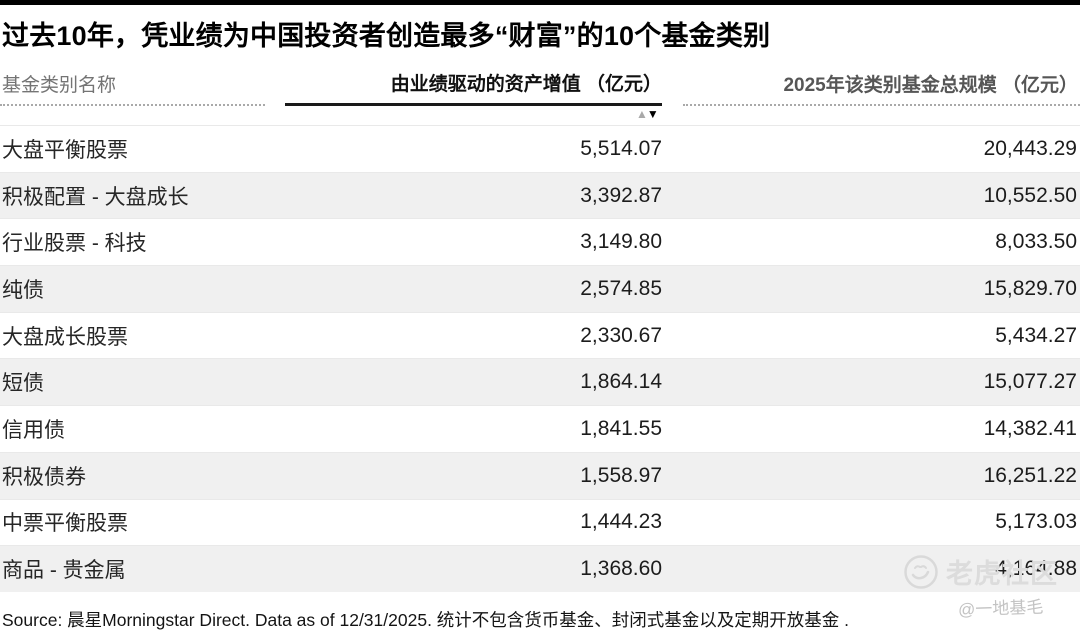 Image resolution: width=1080 pixels, height=636 pixels. I want to click on total-cell: 10,552.50, so click(1030, 195).